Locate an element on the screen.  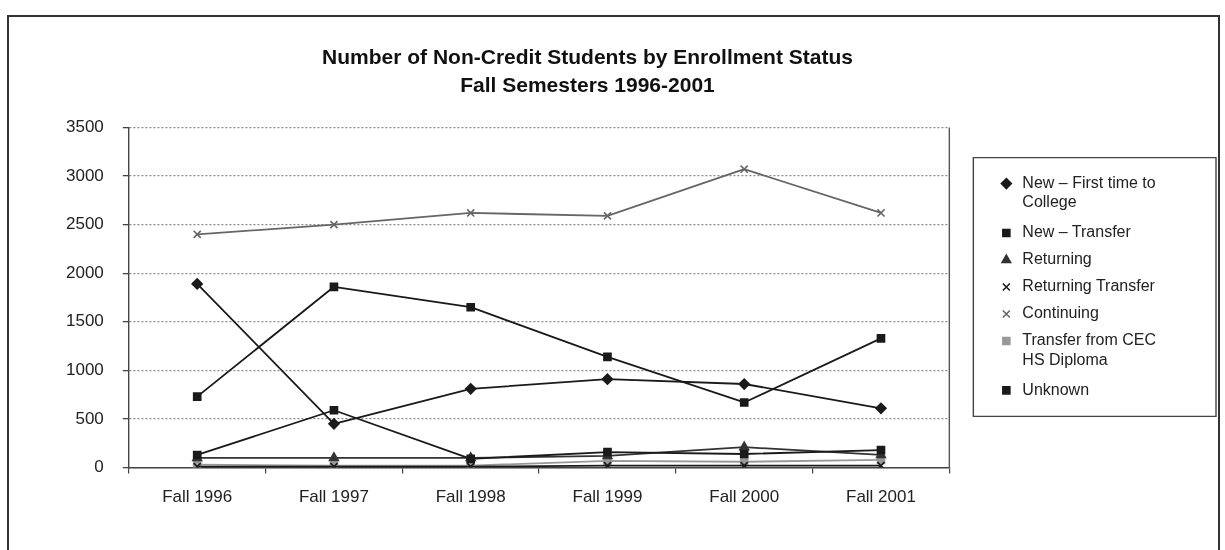
y-tick-label: 3500 is located at coordinates (84, 127).